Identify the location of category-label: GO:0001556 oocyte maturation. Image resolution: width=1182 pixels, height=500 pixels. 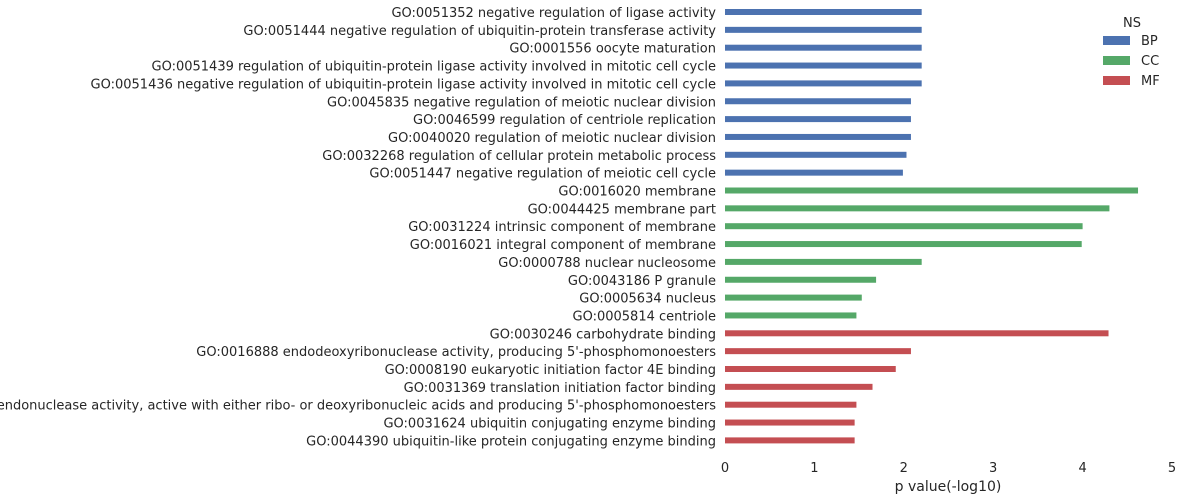
(612, 49).